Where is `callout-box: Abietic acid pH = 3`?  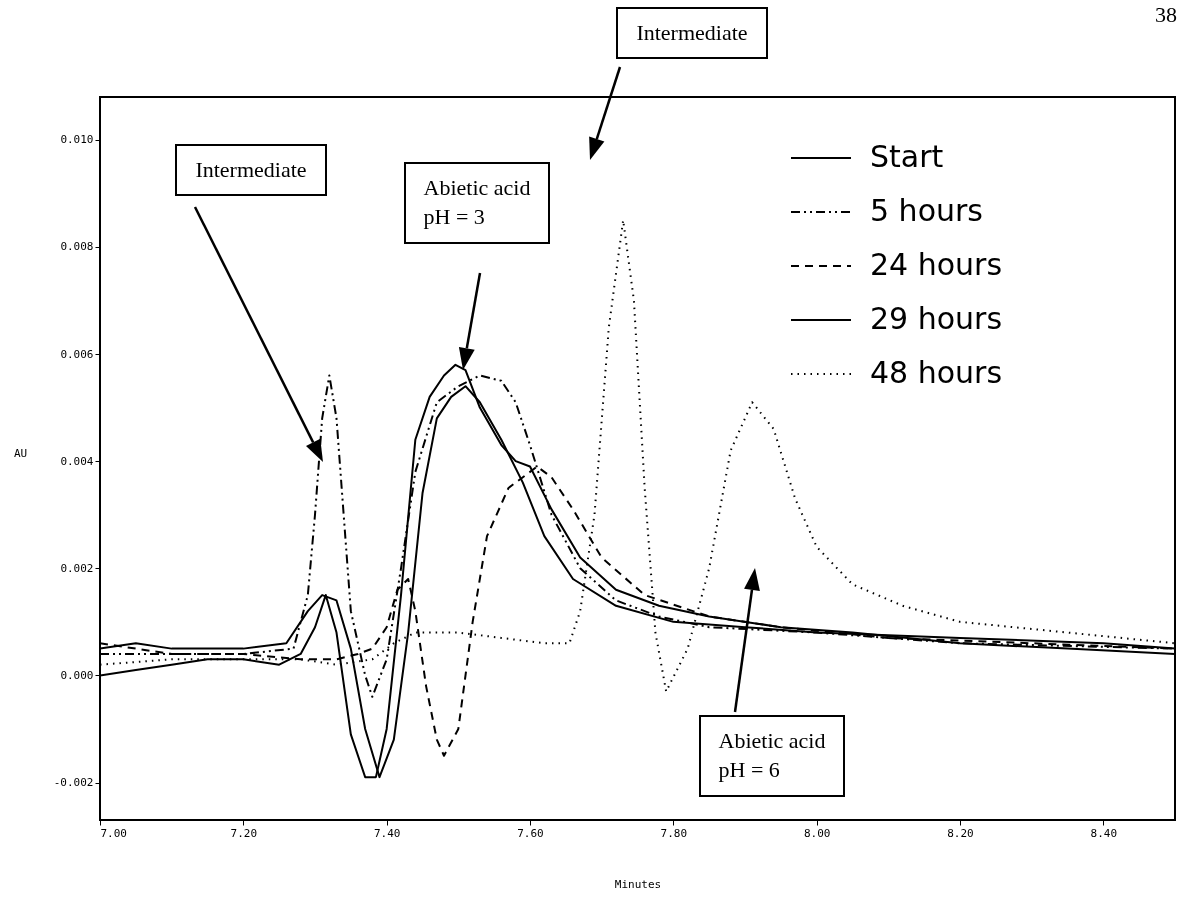 callout-box: Abietic acid pH = 3 is located at coordinates (477, 203).